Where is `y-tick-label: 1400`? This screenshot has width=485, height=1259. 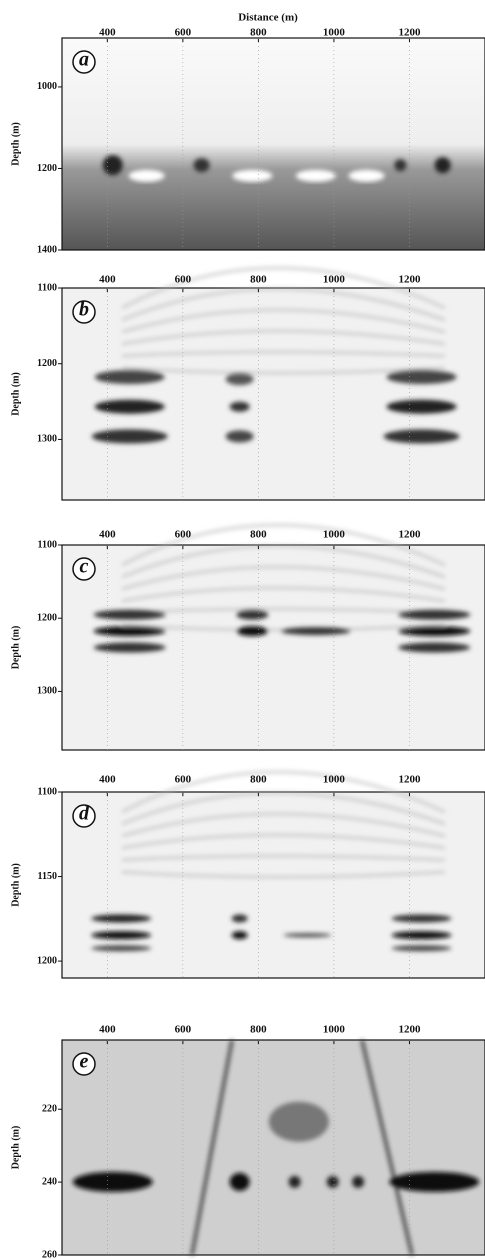
y-tick-label: 1400 is located at coordinates (47, 249).